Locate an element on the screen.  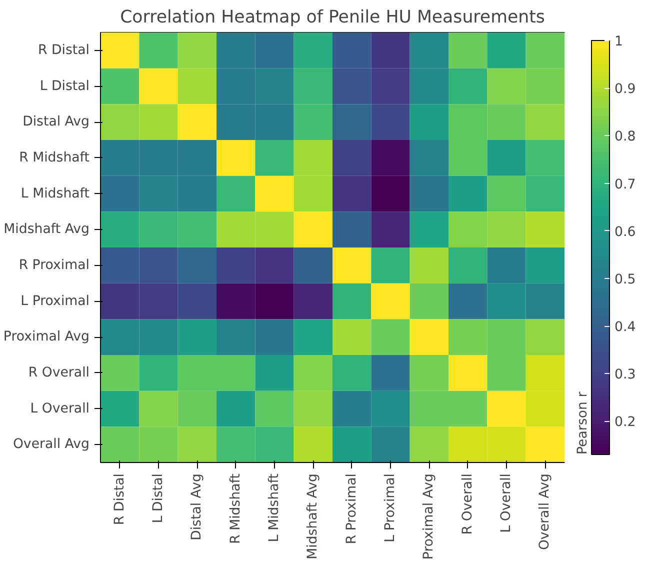
y-tick-label: Overall Avg is located at coordinates (51, 444).